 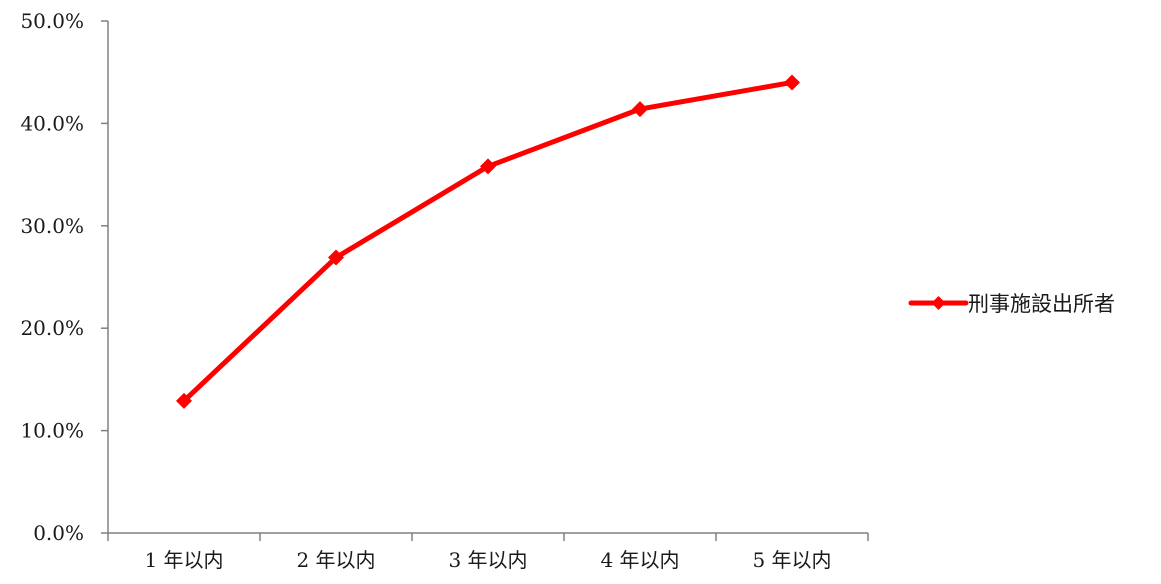 I want to click on y-tick-label: 30.0%, so click(x=52, y=226).